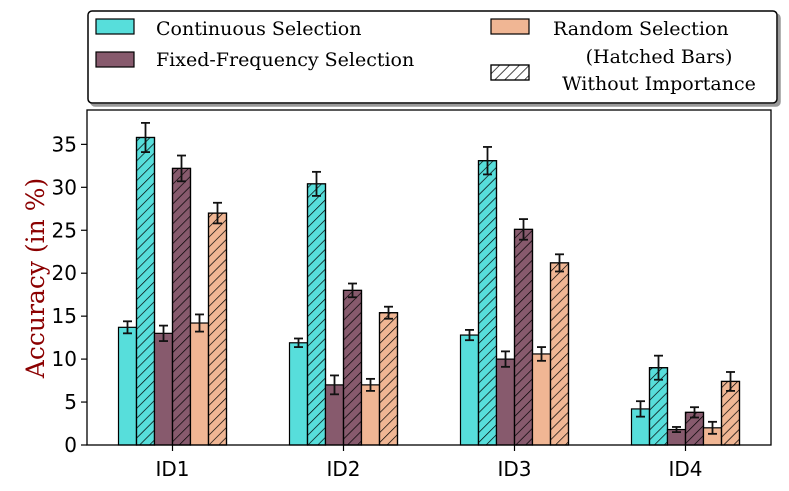 Image resolution: width=789 pixels, height=491 pixels. What do you see at coordinates (64, 273) in the screenshot?
I see `y-tick-label: 20` at bounding box center [64, 273].